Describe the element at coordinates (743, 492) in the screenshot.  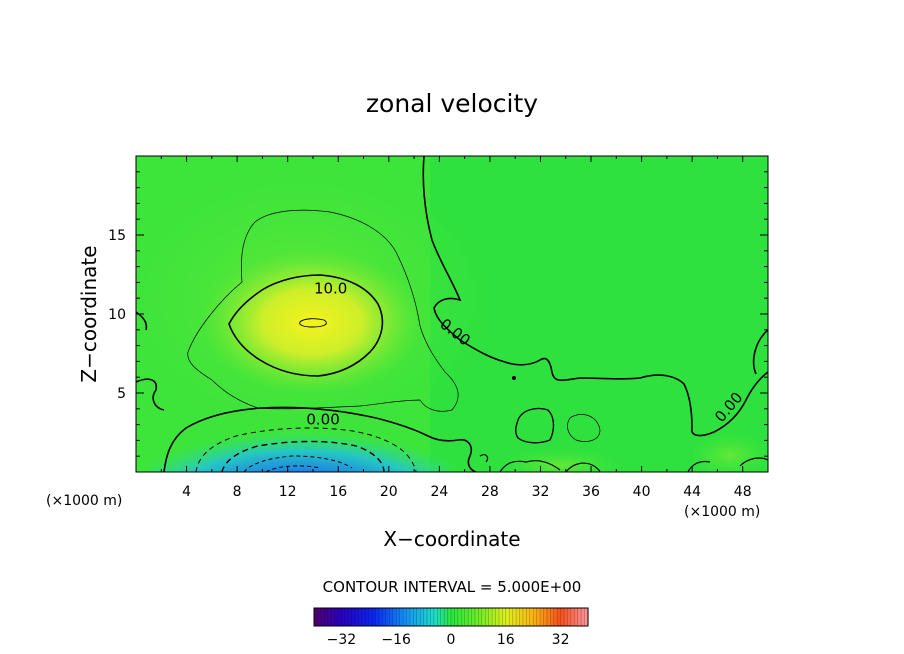
I see `x-tick-label: 48` at that location.